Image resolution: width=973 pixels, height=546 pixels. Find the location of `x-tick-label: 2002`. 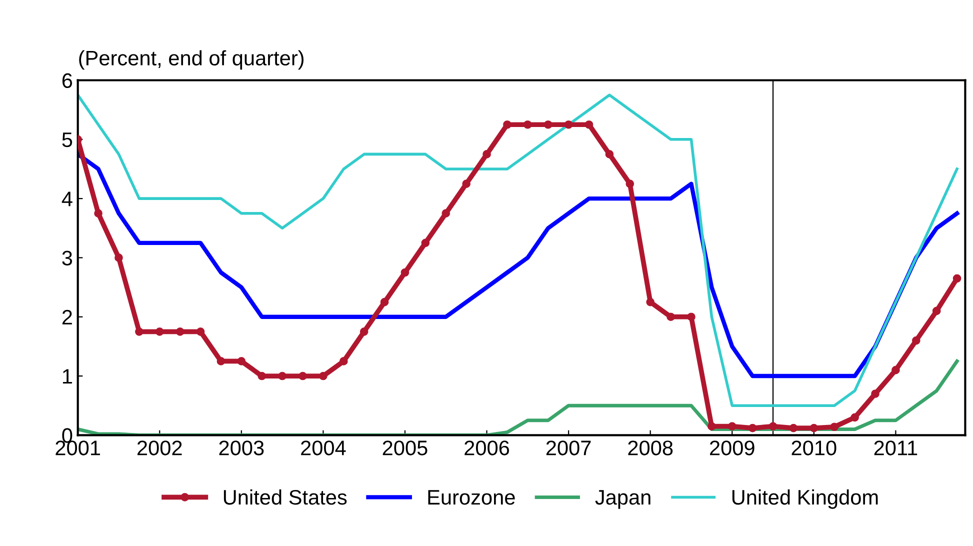

x-tick-label: 2002 is located at coordinates (160, 448).